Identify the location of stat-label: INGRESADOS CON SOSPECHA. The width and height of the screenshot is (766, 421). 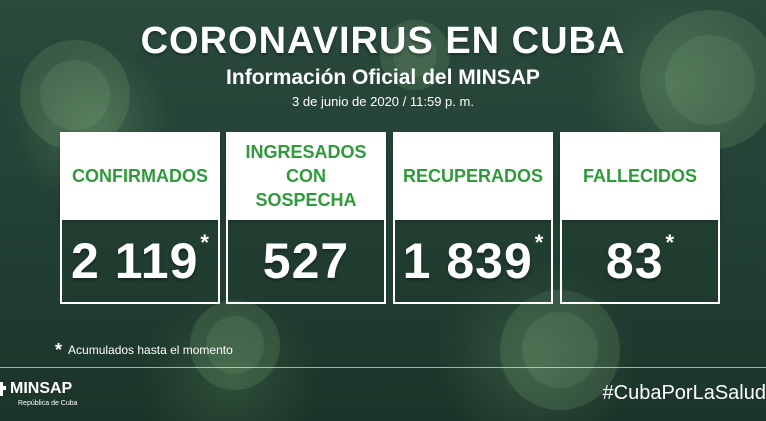
(306, 176).